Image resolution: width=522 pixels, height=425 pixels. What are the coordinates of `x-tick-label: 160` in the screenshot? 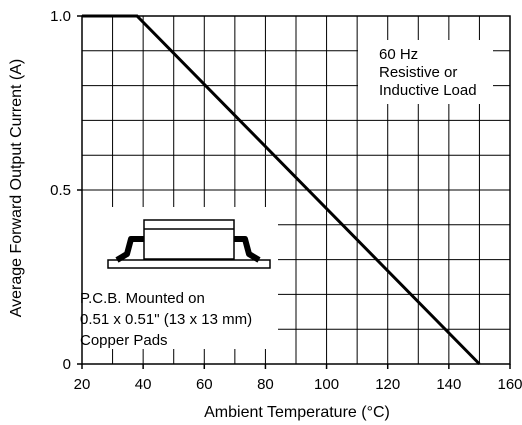 It's located at (509, 384).